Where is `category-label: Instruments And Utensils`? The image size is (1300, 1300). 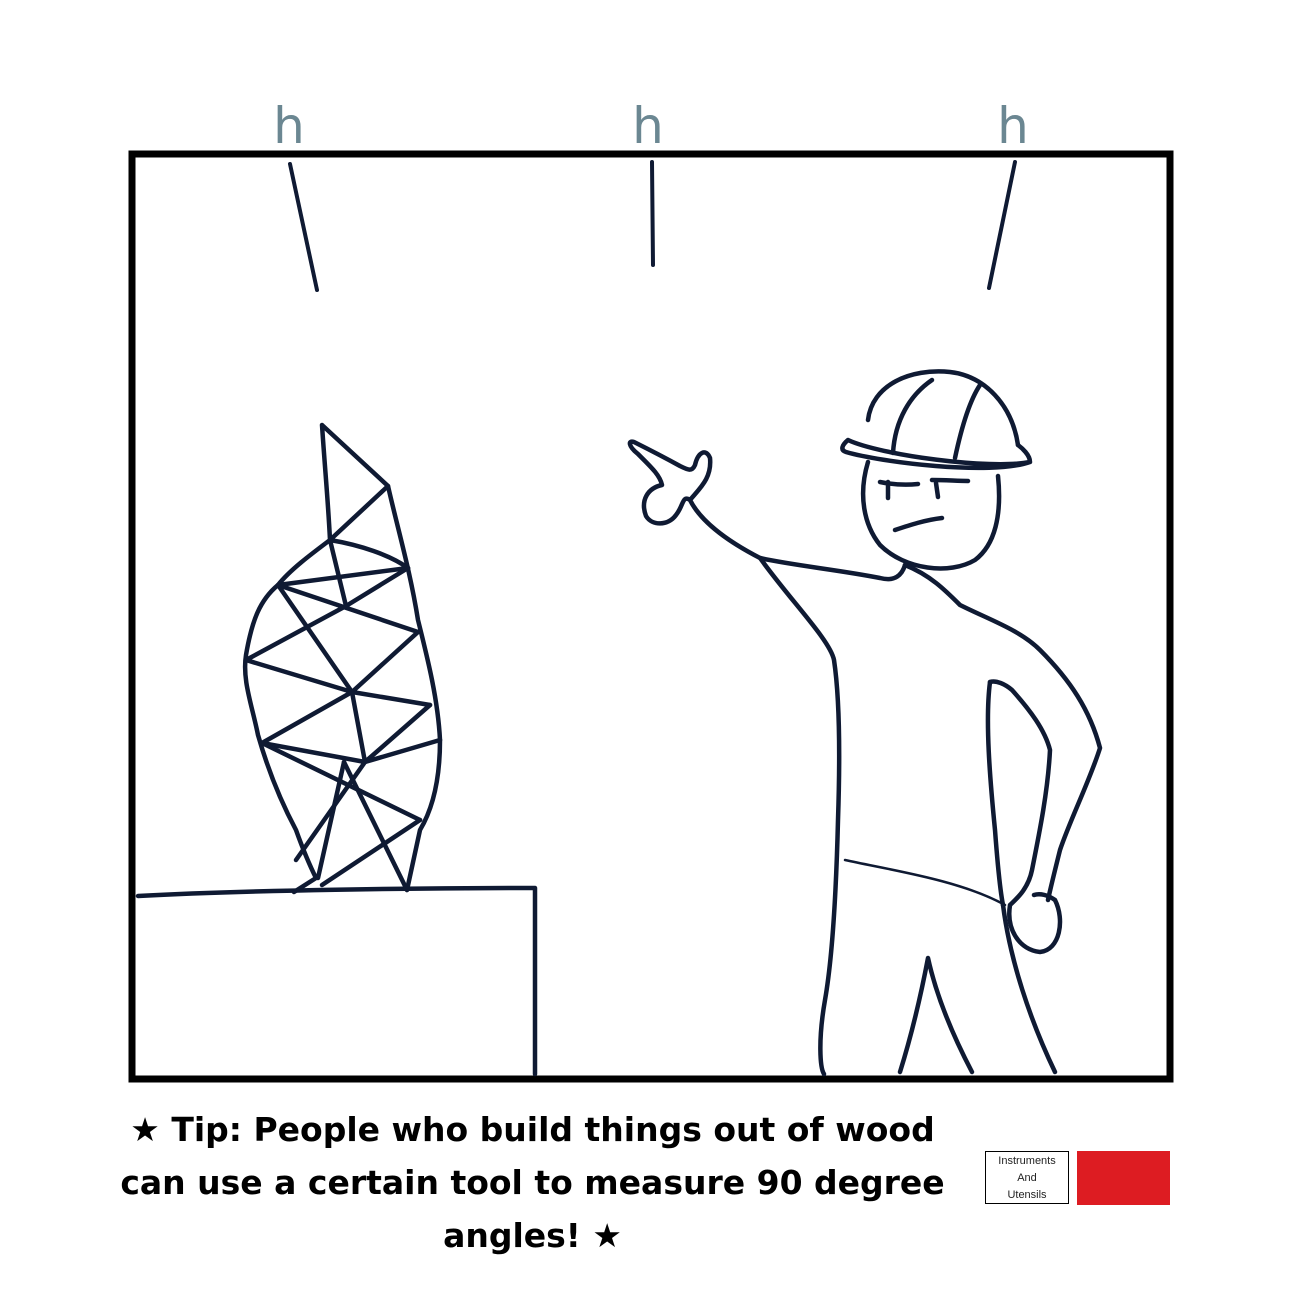
category-label: Instruments And Utensils is located at coordinates (1027, 1177).